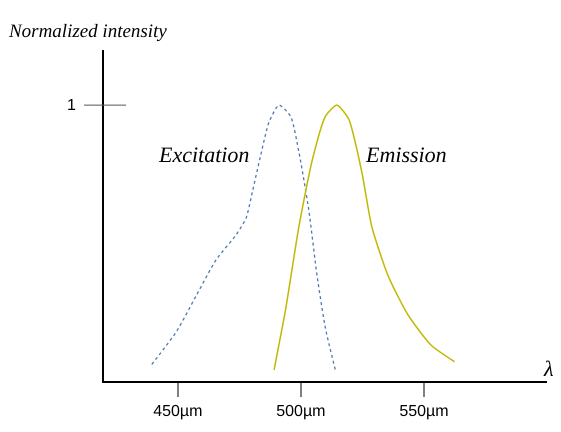 Image resolution: width=561 pixels, height=432 pixels. What do you see at coordinates (177, 411) in the screenshot?
I see `x-tick-label: 450µm` at bounding box center [177, 411].